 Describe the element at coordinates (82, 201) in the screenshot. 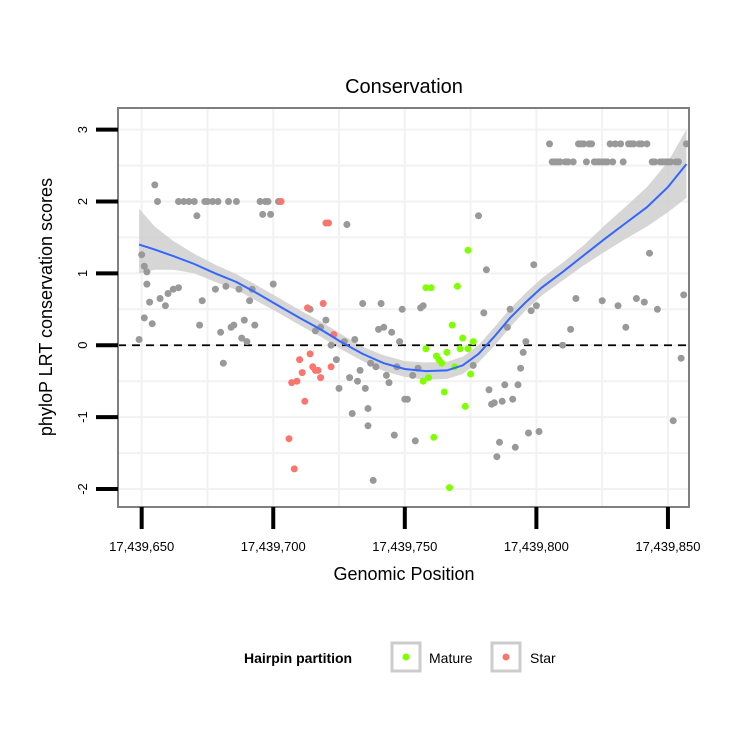

I see `y-tick-label: 2` at that location.